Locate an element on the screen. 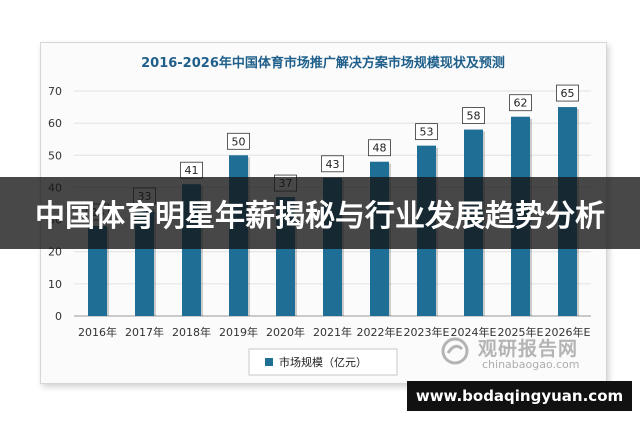 Image resolution: width=640 pixels, height=426 pixels. headline-text: 中国体育明星年薪揭秘与行业发展趋势分析 is located at coordinates (320, 216).